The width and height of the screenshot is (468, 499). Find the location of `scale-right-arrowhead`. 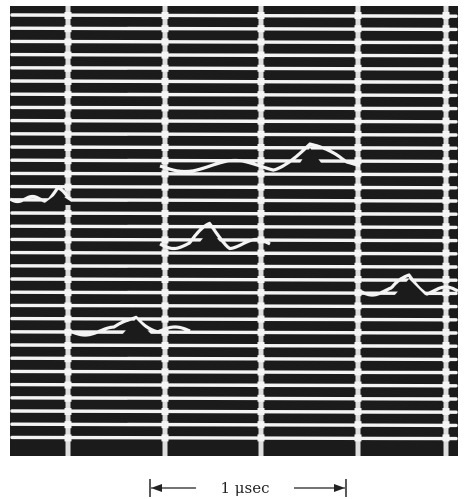

scale-right-arrowhead is located at coordinates (339, 488).